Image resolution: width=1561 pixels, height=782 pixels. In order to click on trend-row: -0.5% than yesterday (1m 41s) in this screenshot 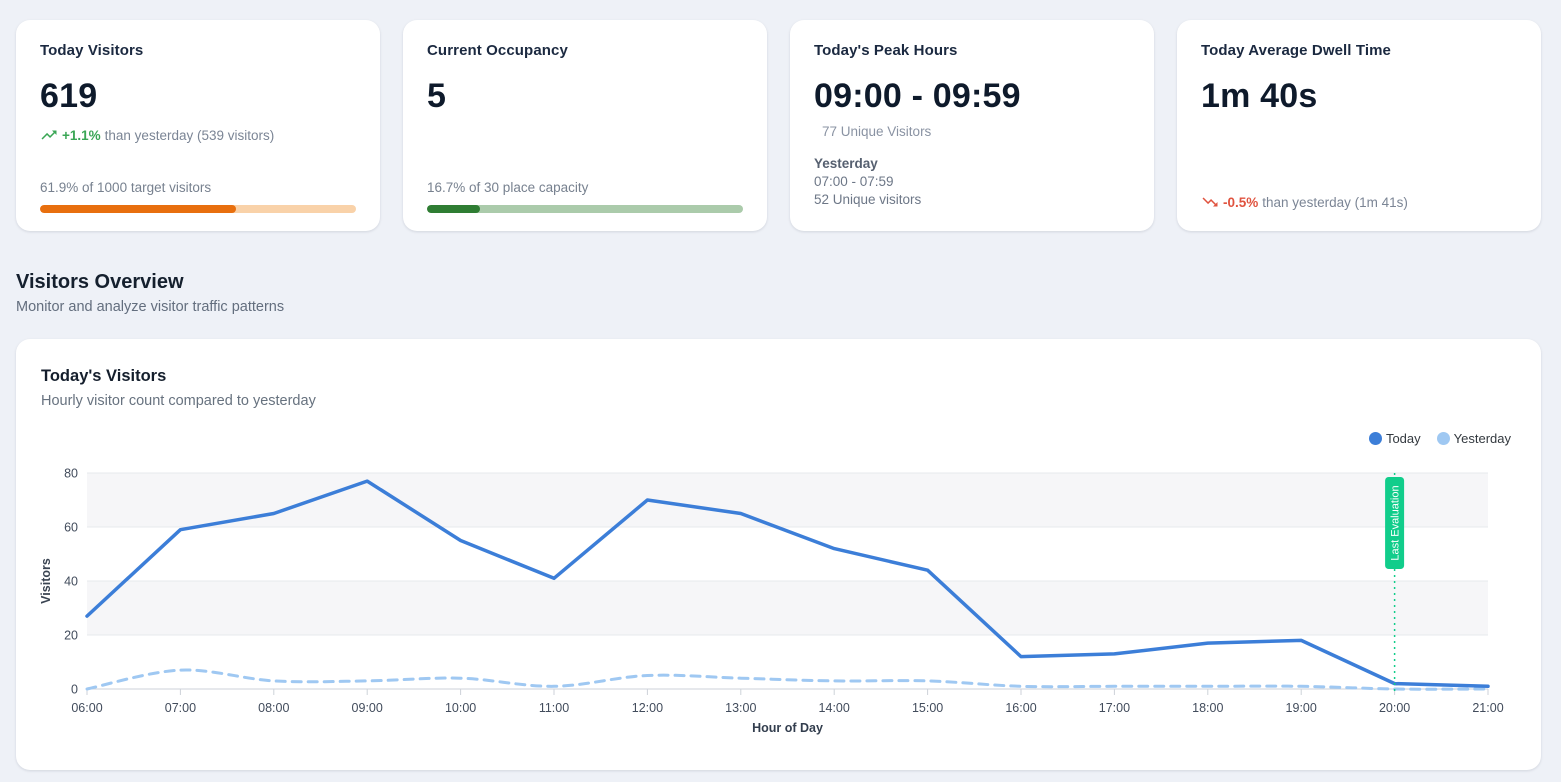, I will do `click(1304, 202)`.